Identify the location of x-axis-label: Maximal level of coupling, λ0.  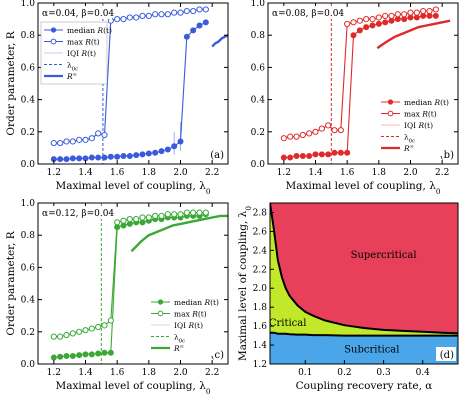
(132, 388).